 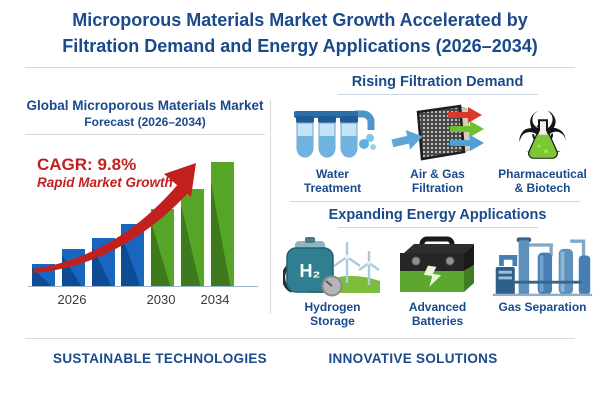 I want to click on filtration-item-pharma-biotech: ☣ Pharmaceutical & Biotech, so click(x=542, y=148).